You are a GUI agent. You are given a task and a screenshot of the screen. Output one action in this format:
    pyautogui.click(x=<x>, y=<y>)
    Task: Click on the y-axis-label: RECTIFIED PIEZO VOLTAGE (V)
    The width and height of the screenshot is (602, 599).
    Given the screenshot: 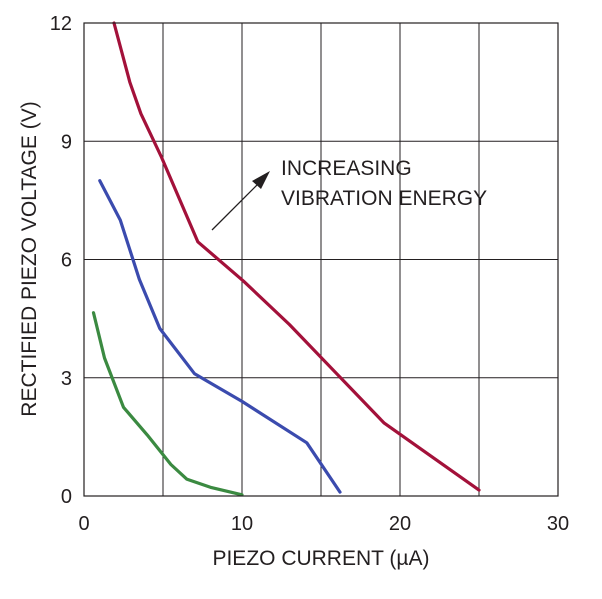 What is the action you would take?
    pyautogui.click(x=29, y=258)
    